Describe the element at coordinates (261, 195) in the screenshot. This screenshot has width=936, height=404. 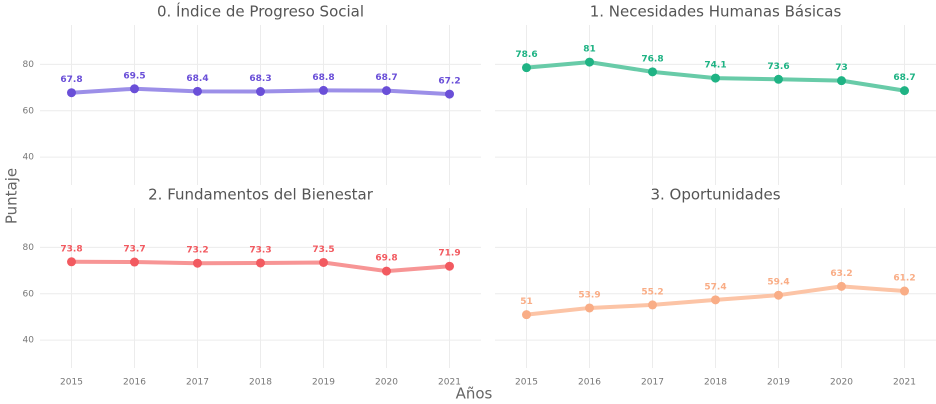
I see `panel-title: 2. Fundamentos del Bienestar` at that location.